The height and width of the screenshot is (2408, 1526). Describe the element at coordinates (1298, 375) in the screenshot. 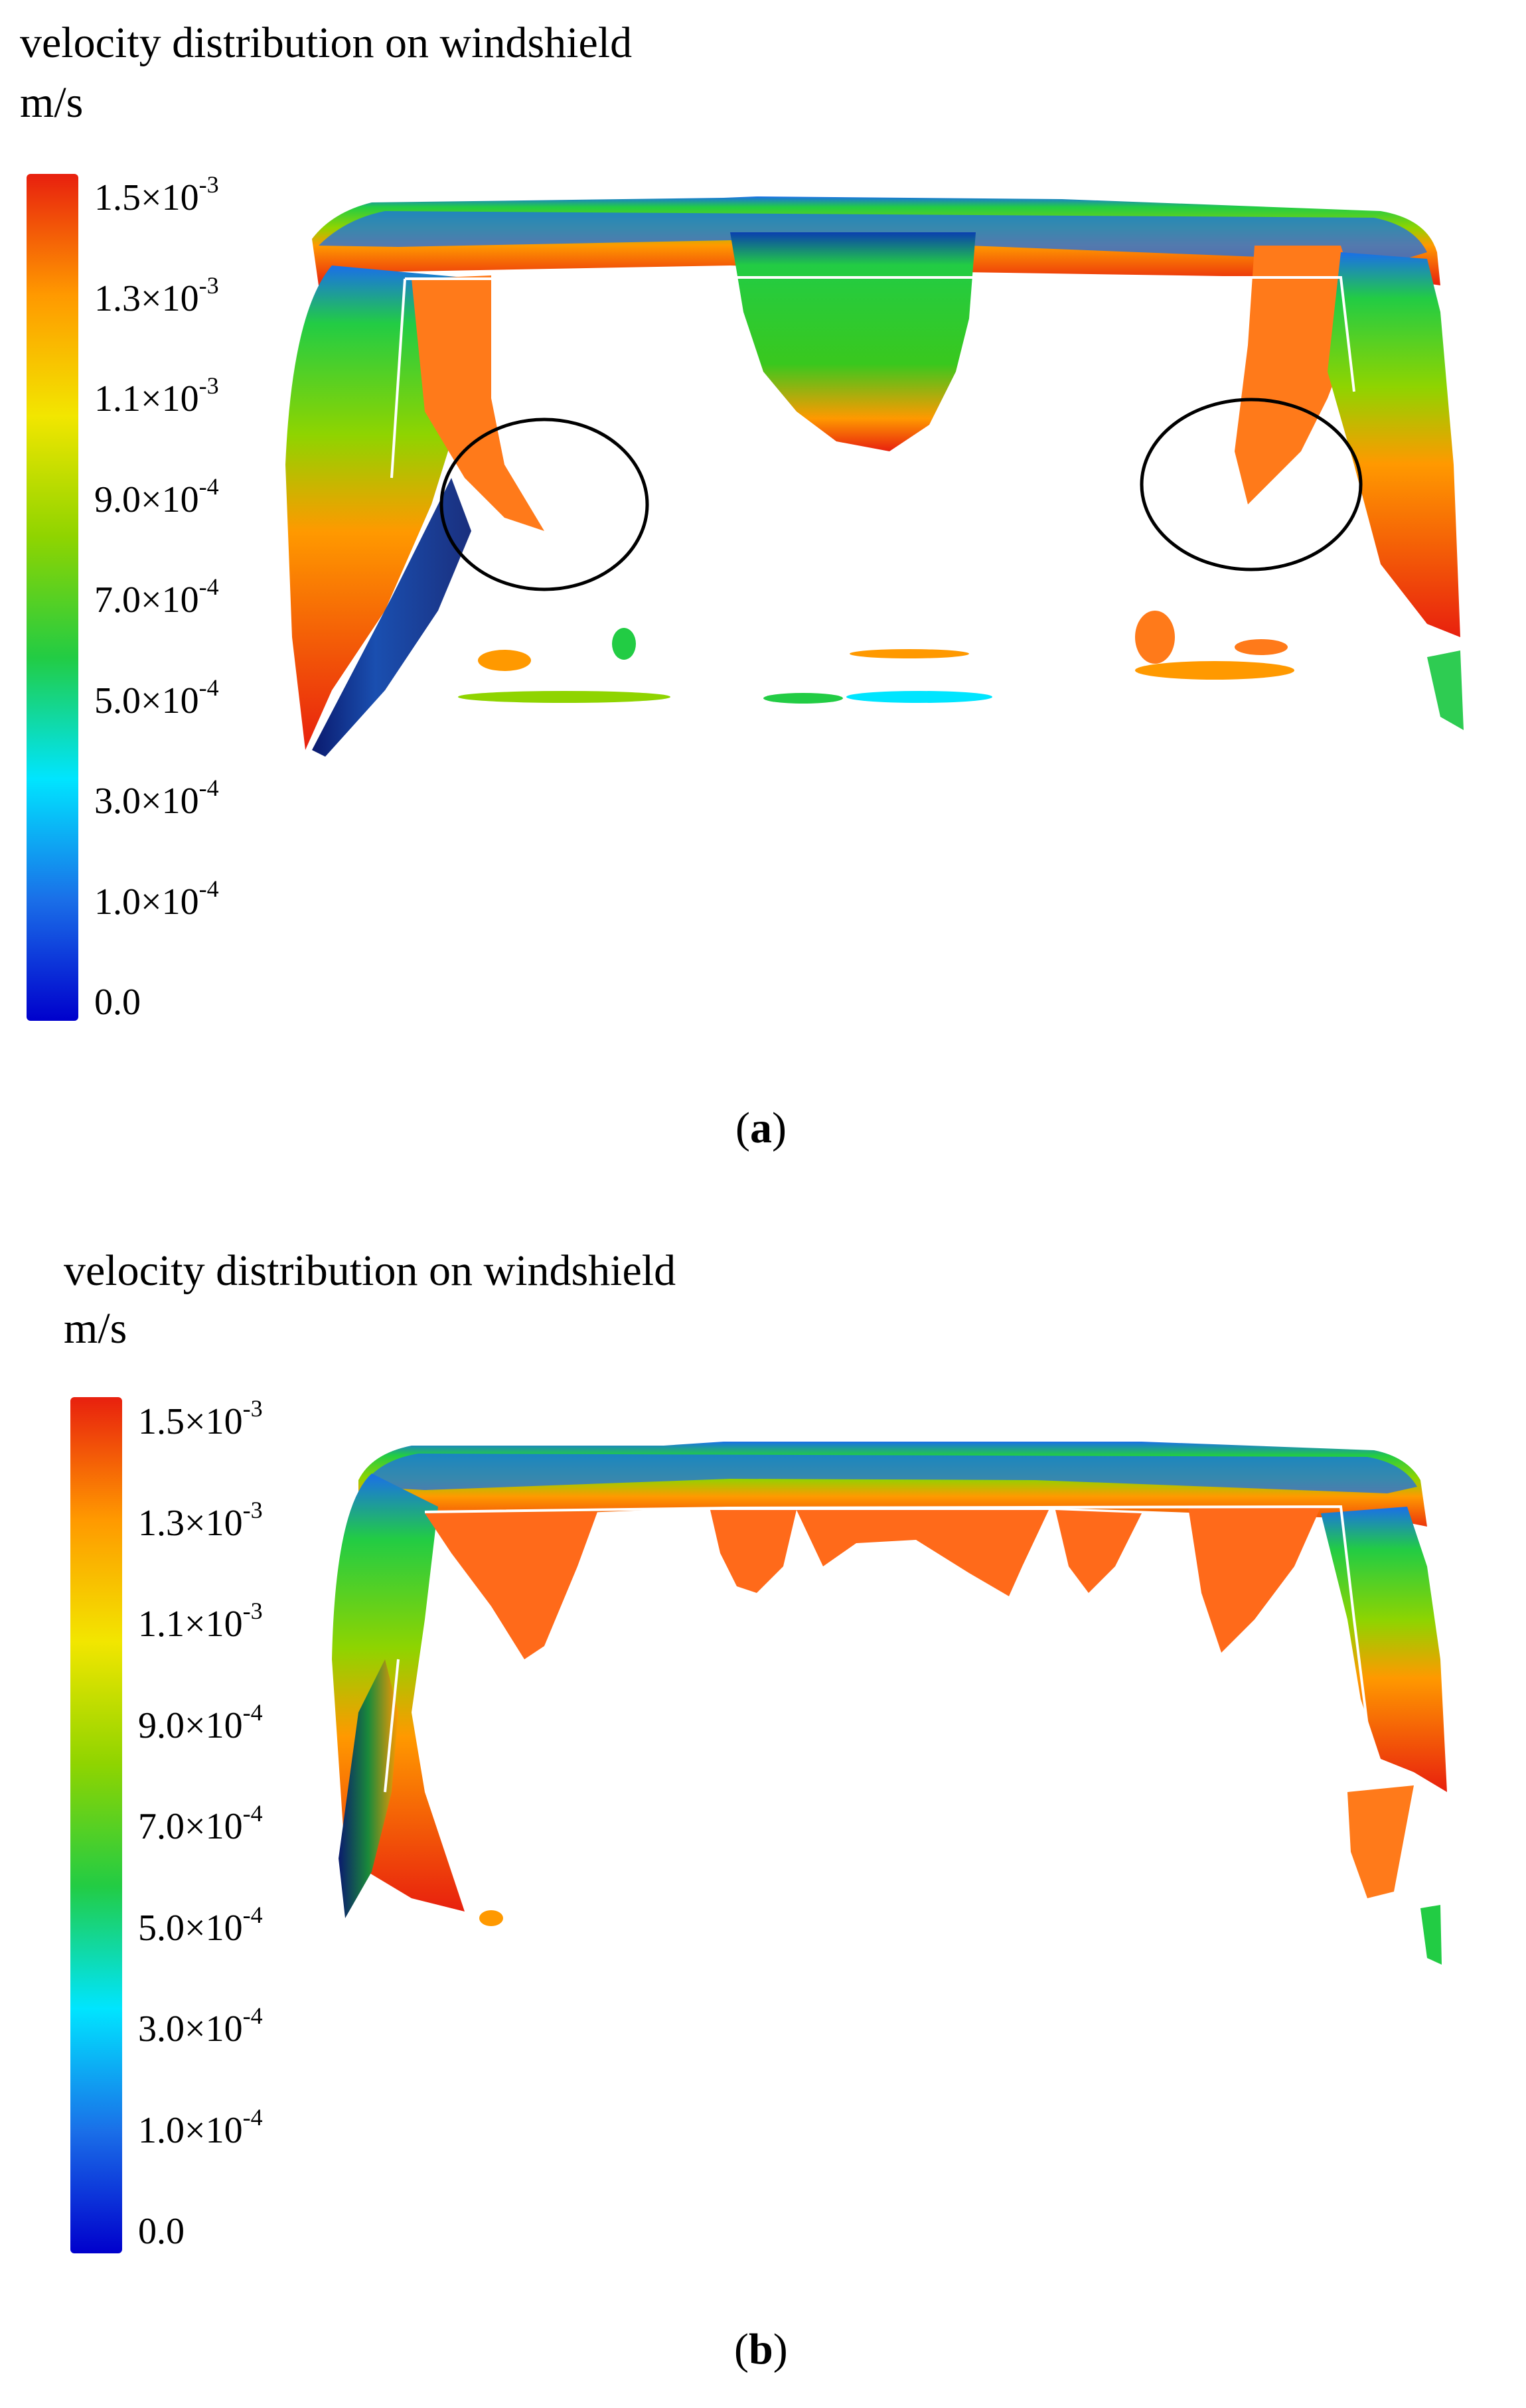

I see `panel-a-right-lobe` at that location.